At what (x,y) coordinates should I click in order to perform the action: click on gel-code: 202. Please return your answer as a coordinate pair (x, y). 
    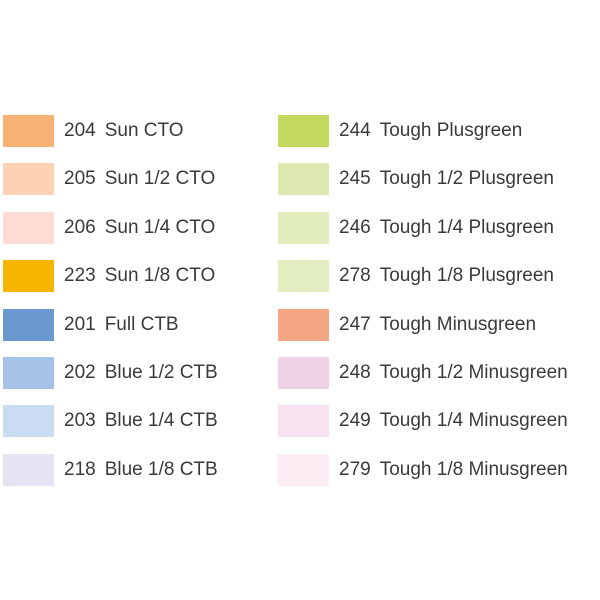
    Looking at the image, I should click on (80, 372).